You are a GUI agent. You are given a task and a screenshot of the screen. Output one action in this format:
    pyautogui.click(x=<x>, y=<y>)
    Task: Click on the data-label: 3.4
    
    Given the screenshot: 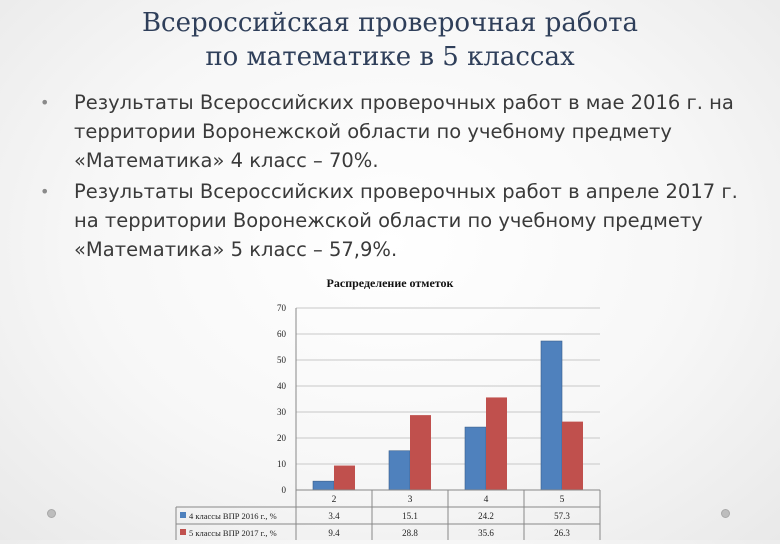 What is the action you would take?
    pyautogui.click(x=334, y=516)
    